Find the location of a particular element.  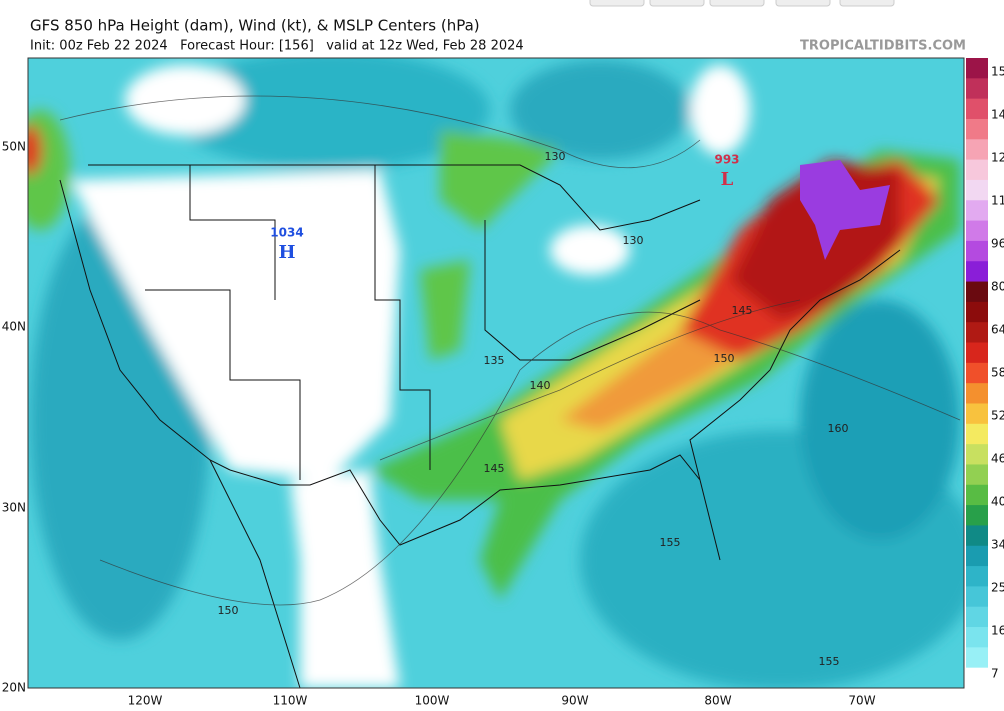

colorbar-label: 64 is located at coordinates (997, 330).